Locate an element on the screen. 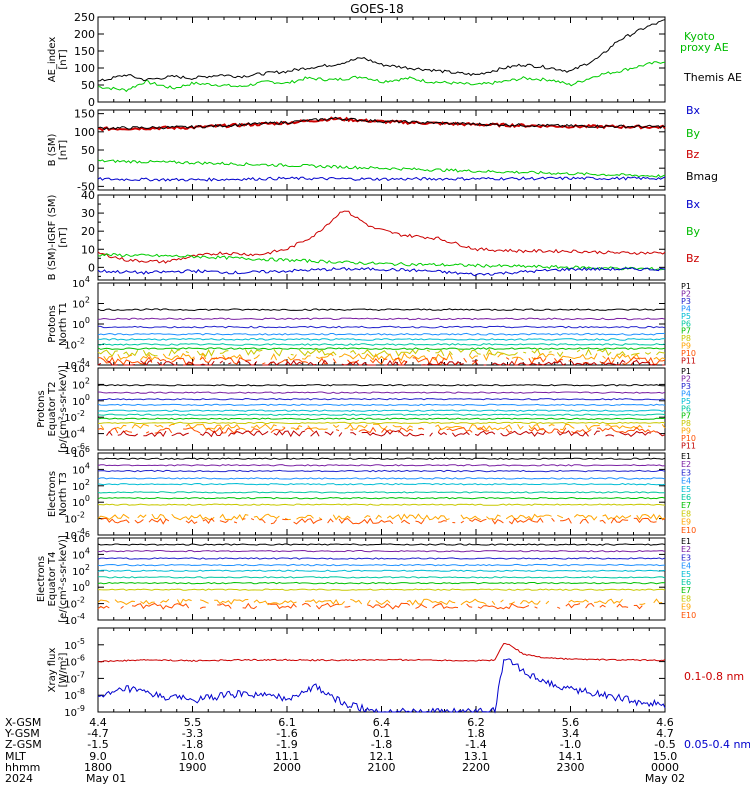  legend-themis-ae: Themis AE is located at coordinates (712, 77).